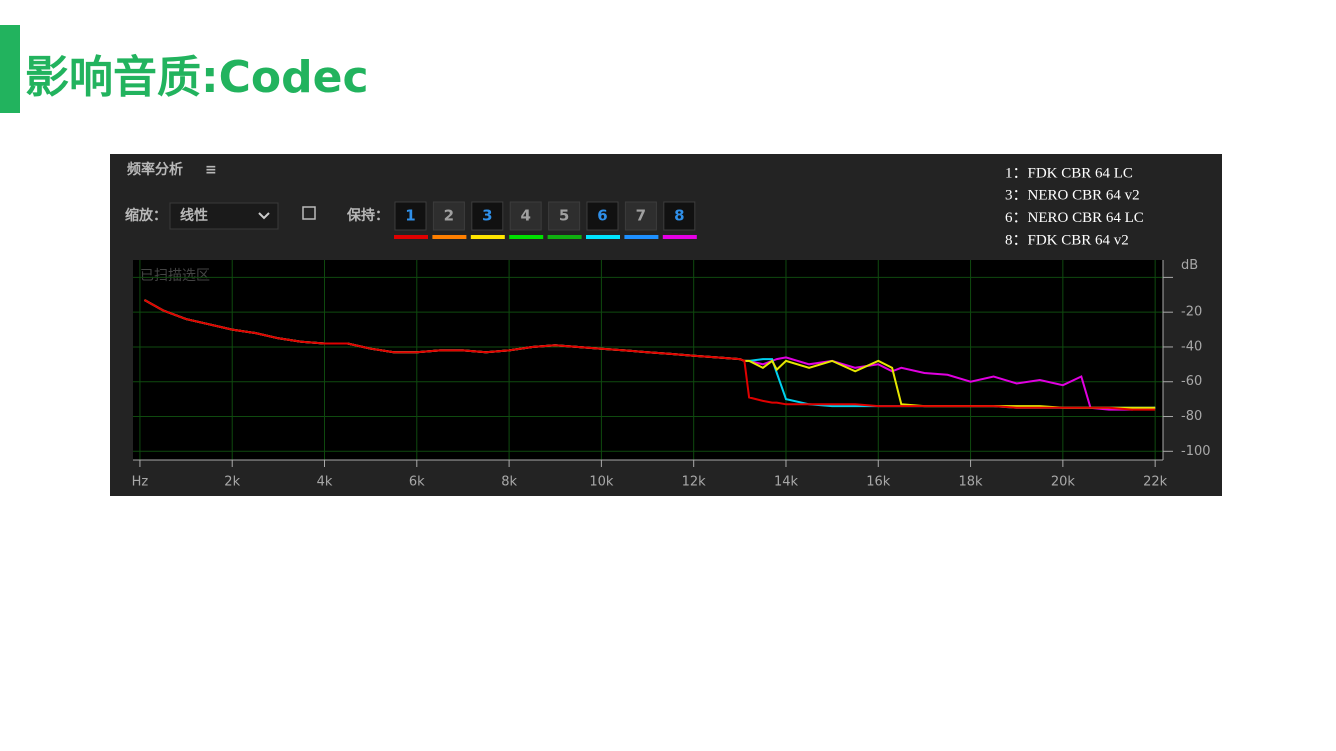 The image size is (1336, 751). Describe the element at coordinates (417, 482) in the screenshot. I see `x-tick-label: 6k` at that location.